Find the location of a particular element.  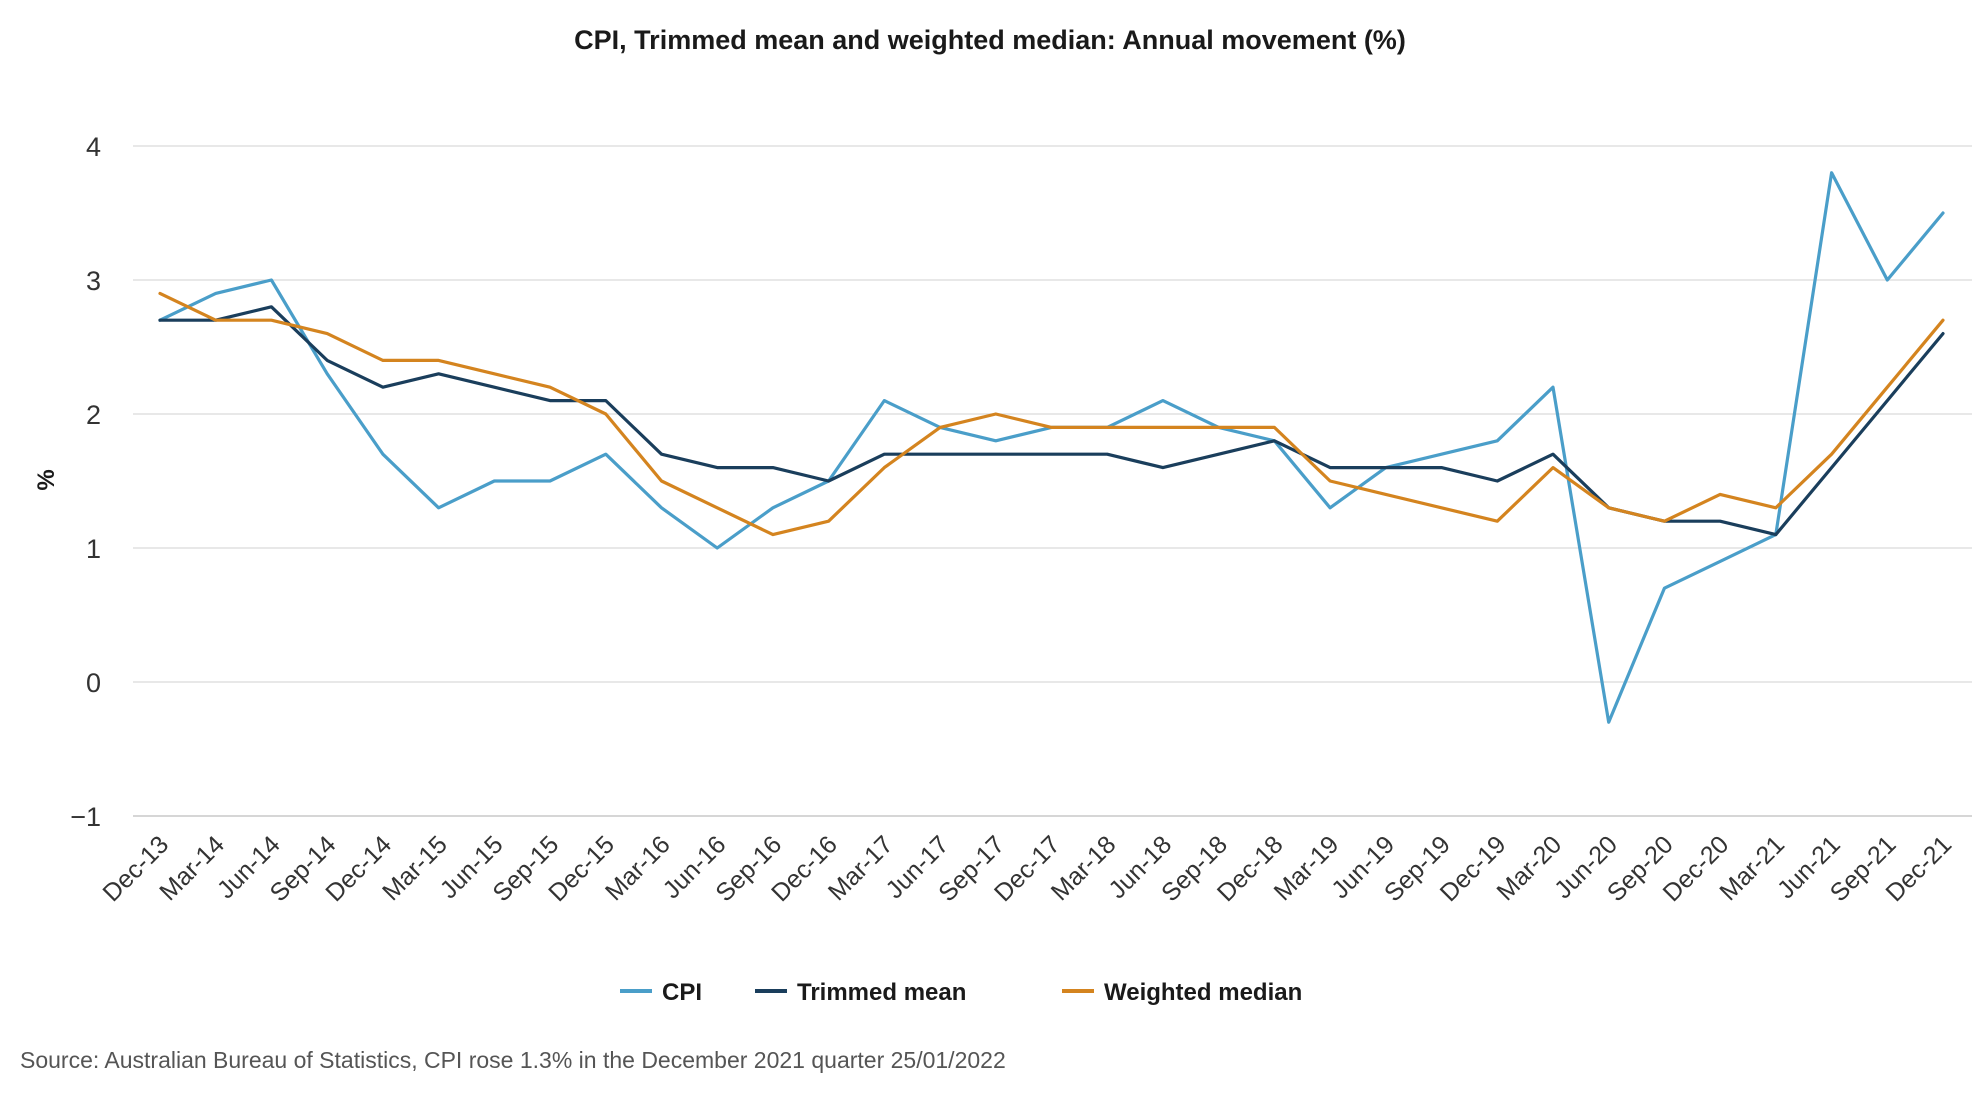

y-tick-label: −1 is located at coordinates (85, 817).